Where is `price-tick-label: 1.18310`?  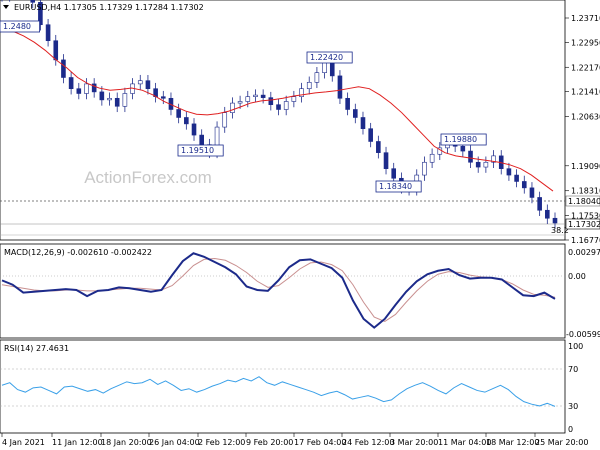
price-tick-label: 1.18310 is located at coordinates (585, 191).